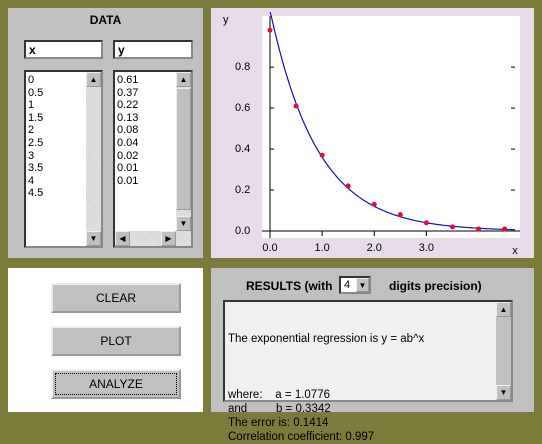  Describe the element at coordinates (311, 423) in the screenshot. I see `result-value: 0.1414` at that location.